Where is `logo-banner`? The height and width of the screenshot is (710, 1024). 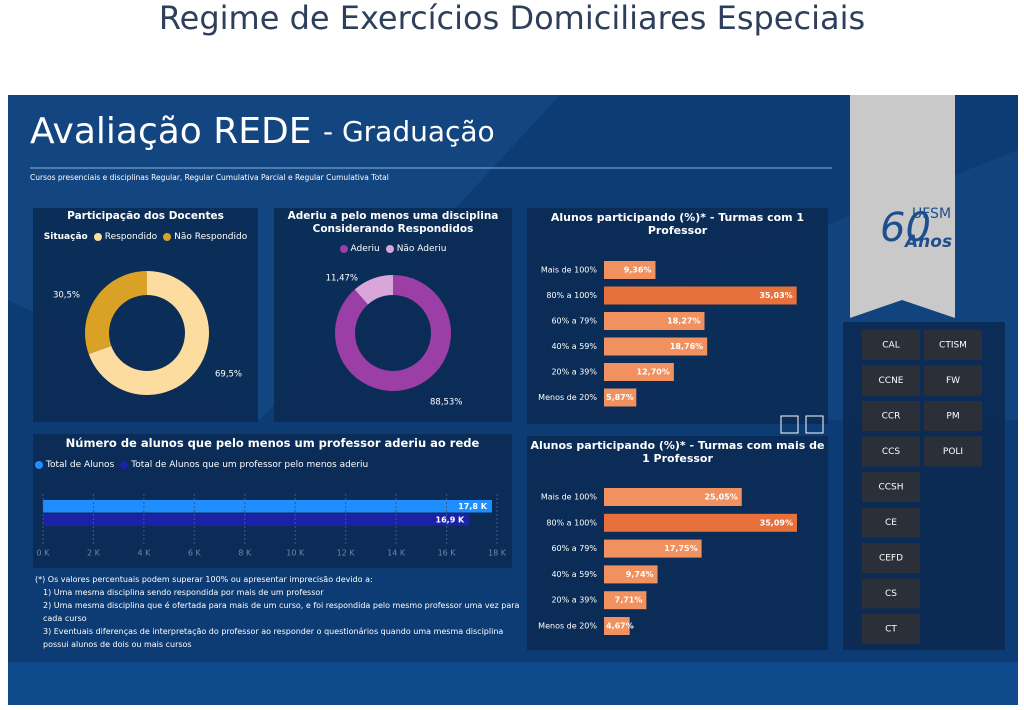 logo-banner is located at coordinates (902, 206).